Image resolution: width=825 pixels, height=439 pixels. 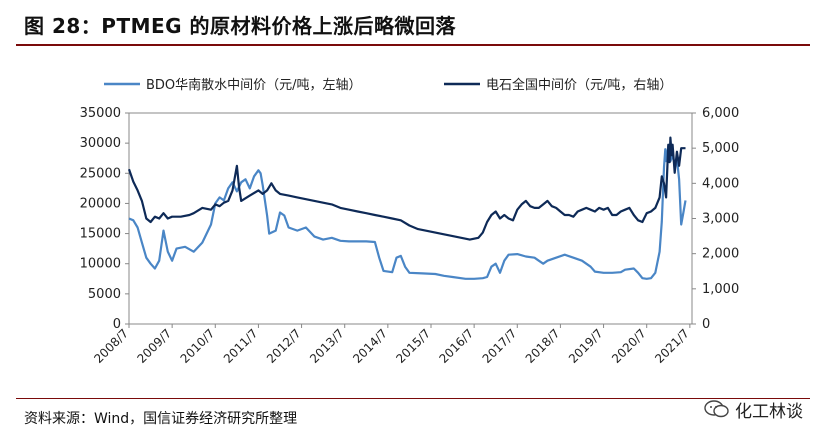 I want to click on right-axis-tick-label: 6,000, so click(x=720, y=113).